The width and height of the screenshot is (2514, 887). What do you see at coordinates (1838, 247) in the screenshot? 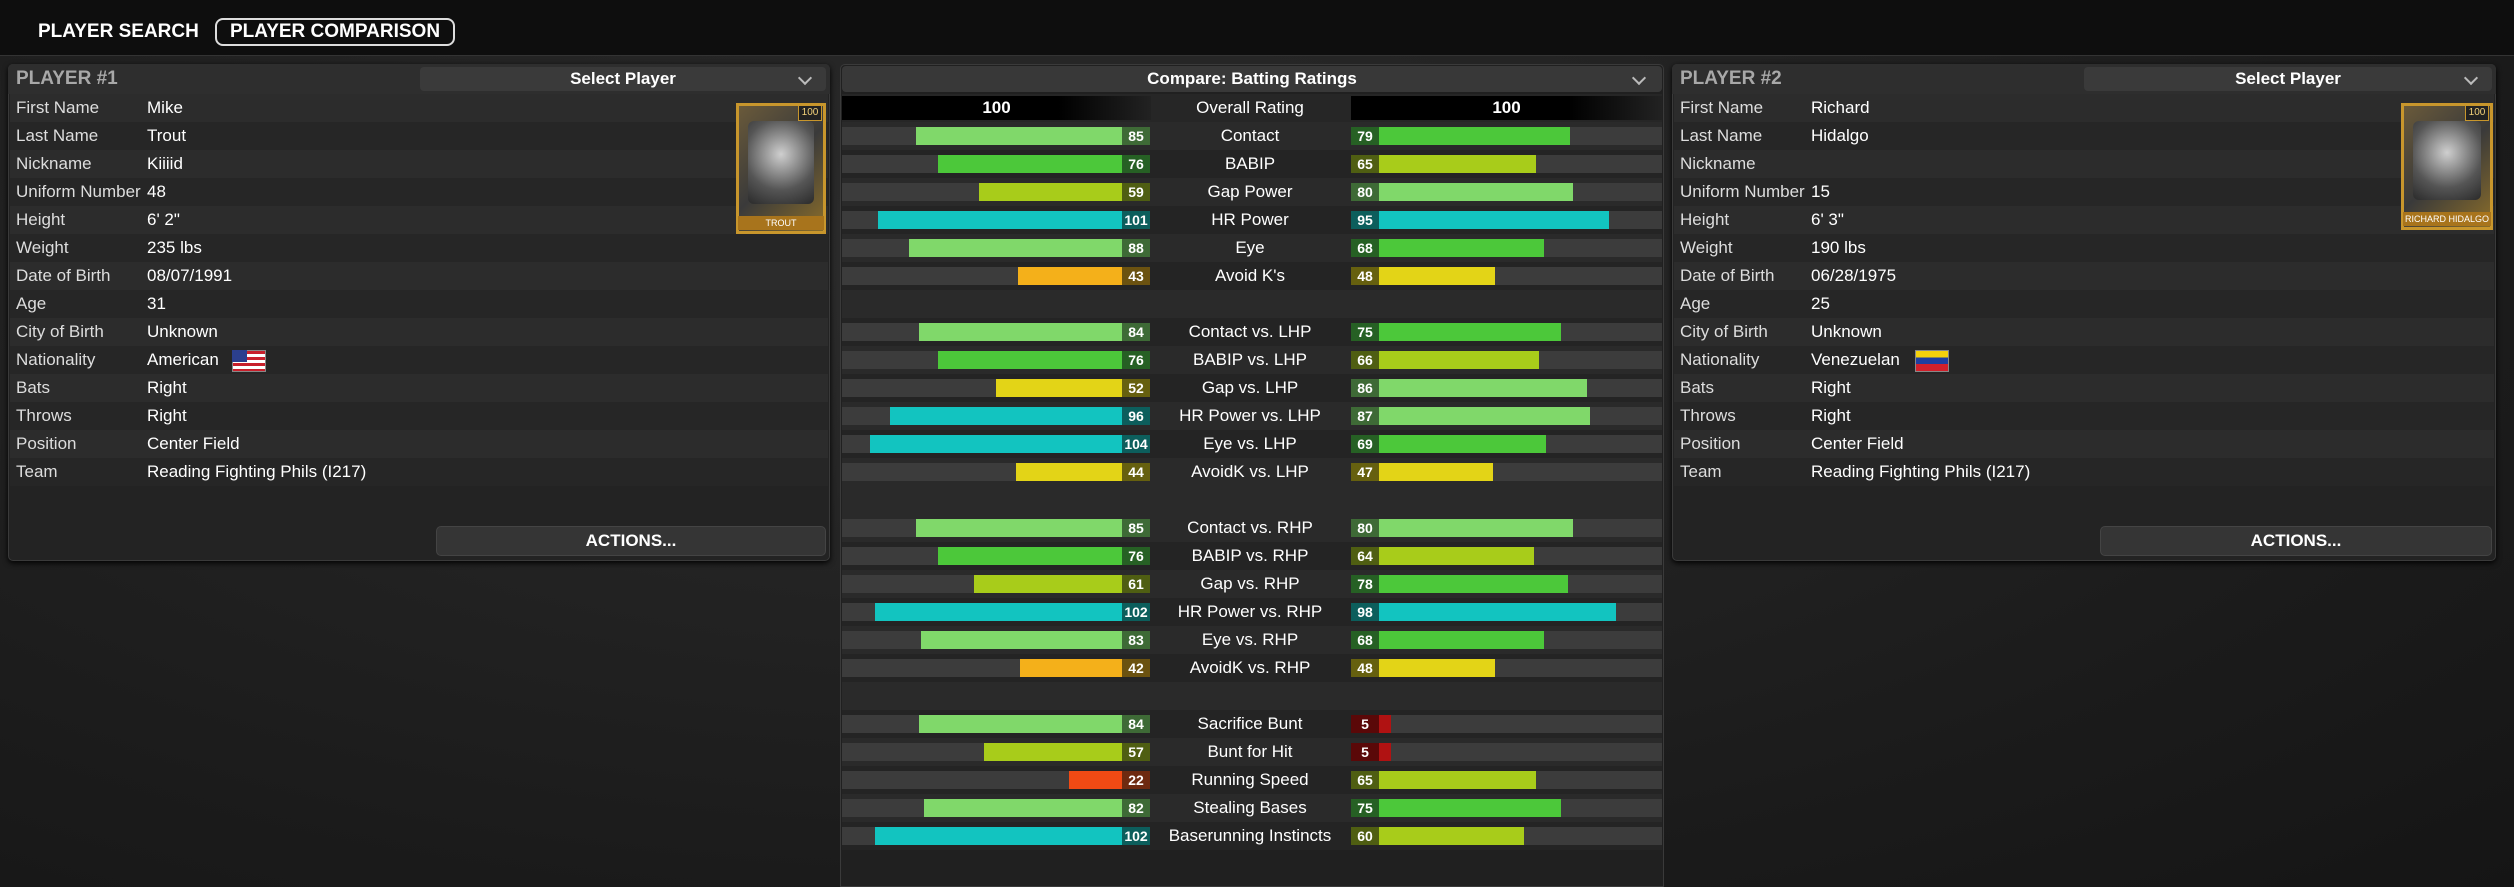
I see `field-value: 190 lbs` at bounding box center [1838, 247].